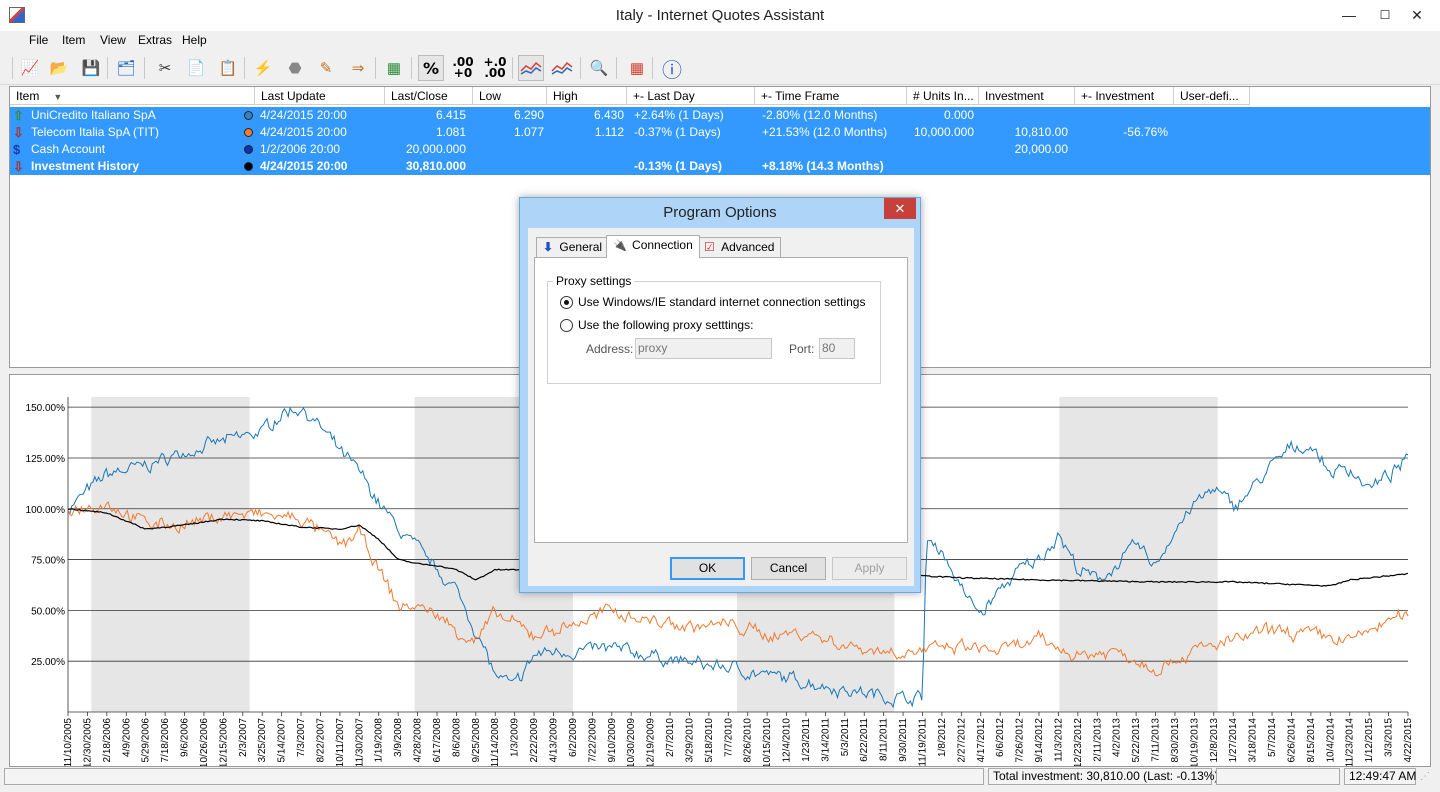  Describe the element at coordinates (739, 247) in the screenshot. I see `tab-advanced: ☑ Advanced` at that location.